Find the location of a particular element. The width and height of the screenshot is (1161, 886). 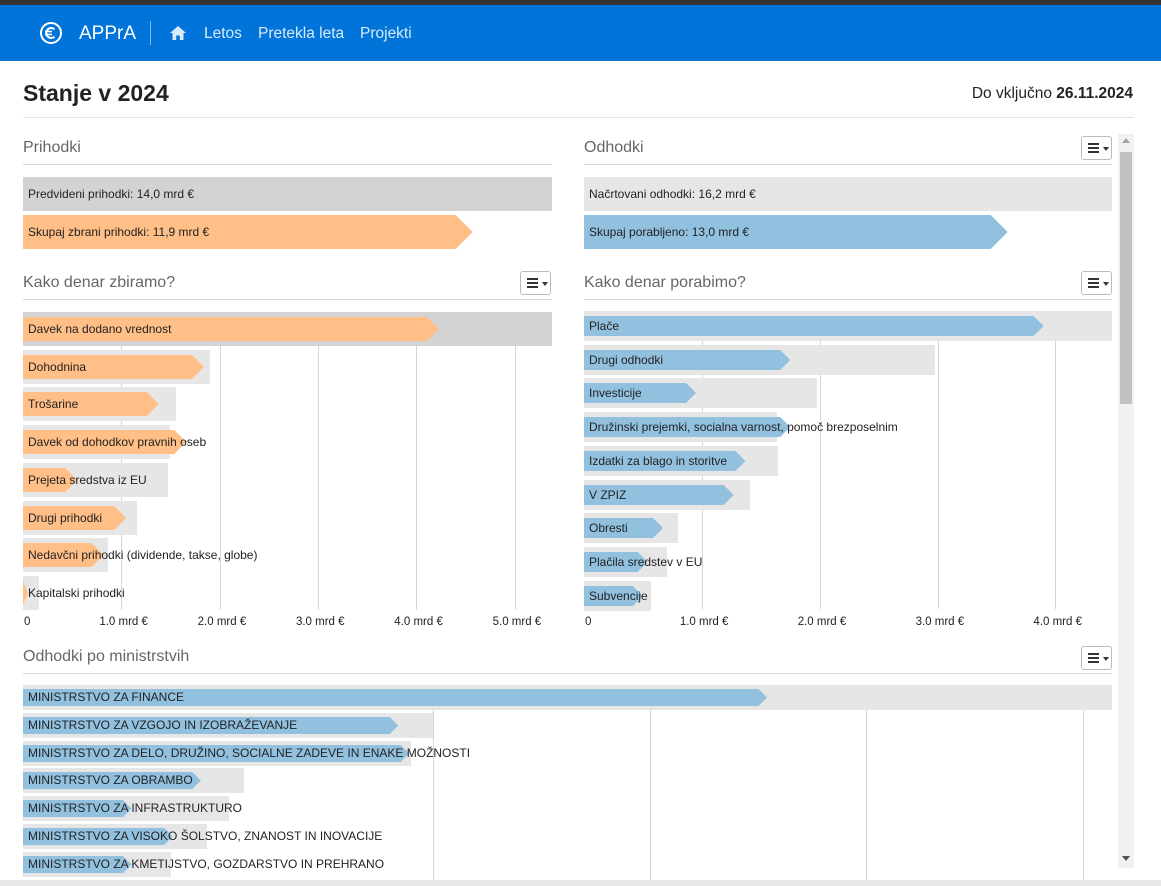

section-title-odhodki: Odhodki is located at coordinates (614, 147).